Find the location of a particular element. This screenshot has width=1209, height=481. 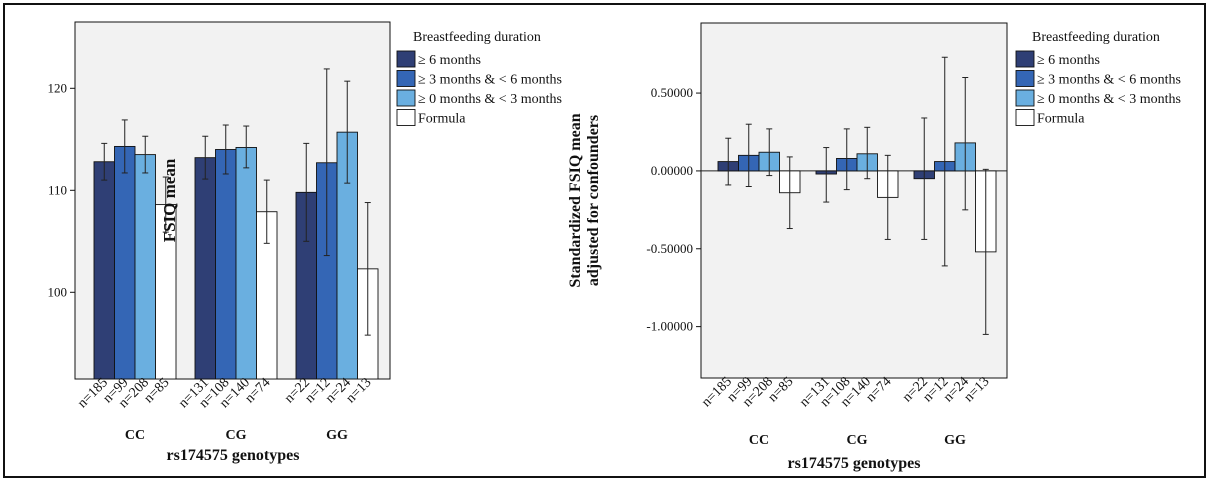

y-tick-label: 0.50000 is located at coordinates (672, 92).